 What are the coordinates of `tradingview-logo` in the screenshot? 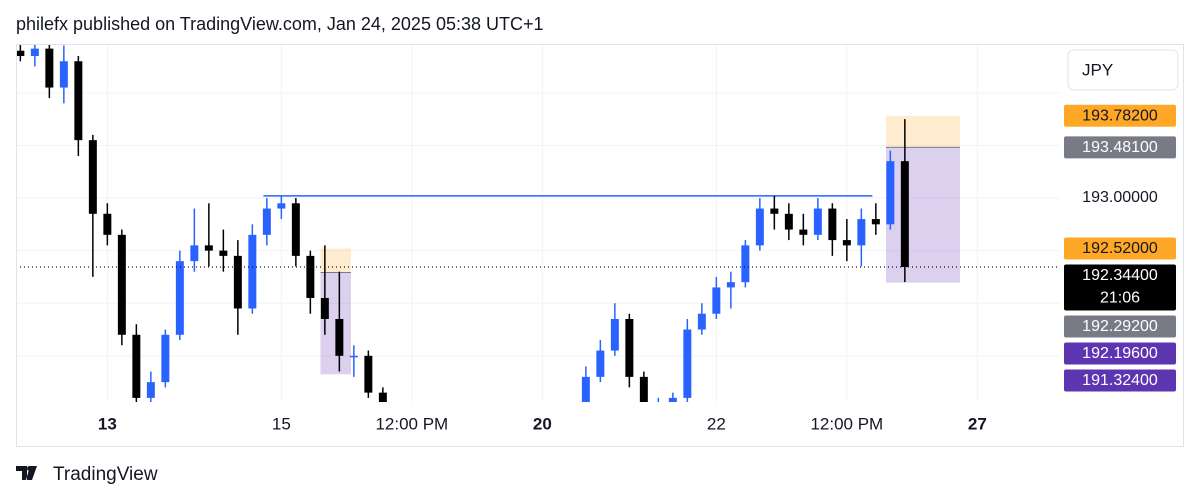 It's located at (26, 473).